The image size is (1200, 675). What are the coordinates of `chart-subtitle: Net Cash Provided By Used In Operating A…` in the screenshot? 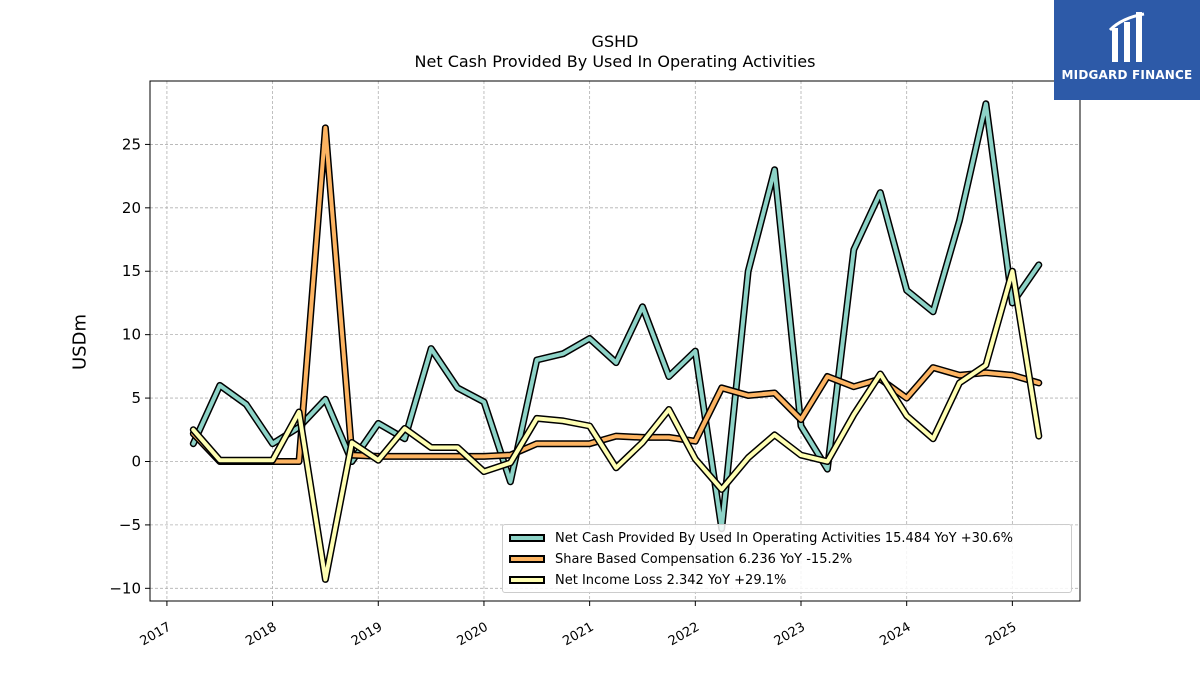 It's located at (615, 61).